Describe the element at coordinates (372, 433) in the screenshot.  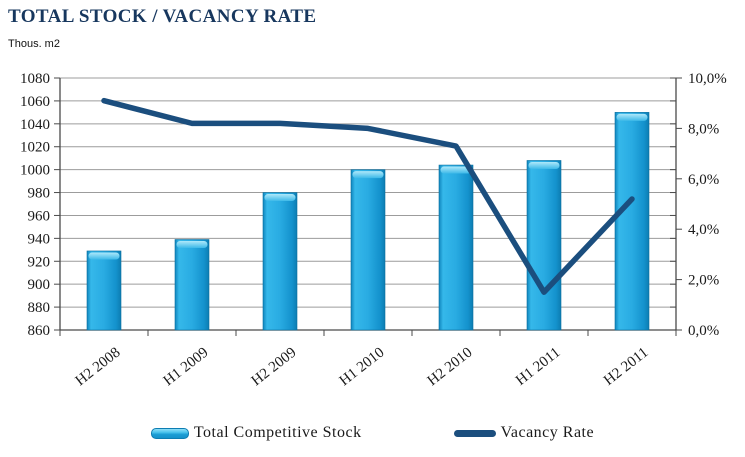
I see `chart-legend: Total Competitive Stock Vacancy Rate` at that location.